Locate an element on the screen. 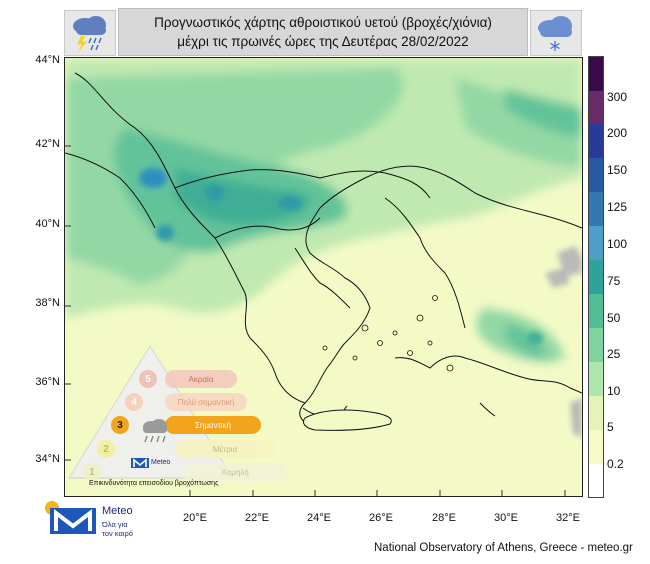 This screenshot has width=650, height=564. lat-label-40: 40°N is located at coordinates (47, 224).